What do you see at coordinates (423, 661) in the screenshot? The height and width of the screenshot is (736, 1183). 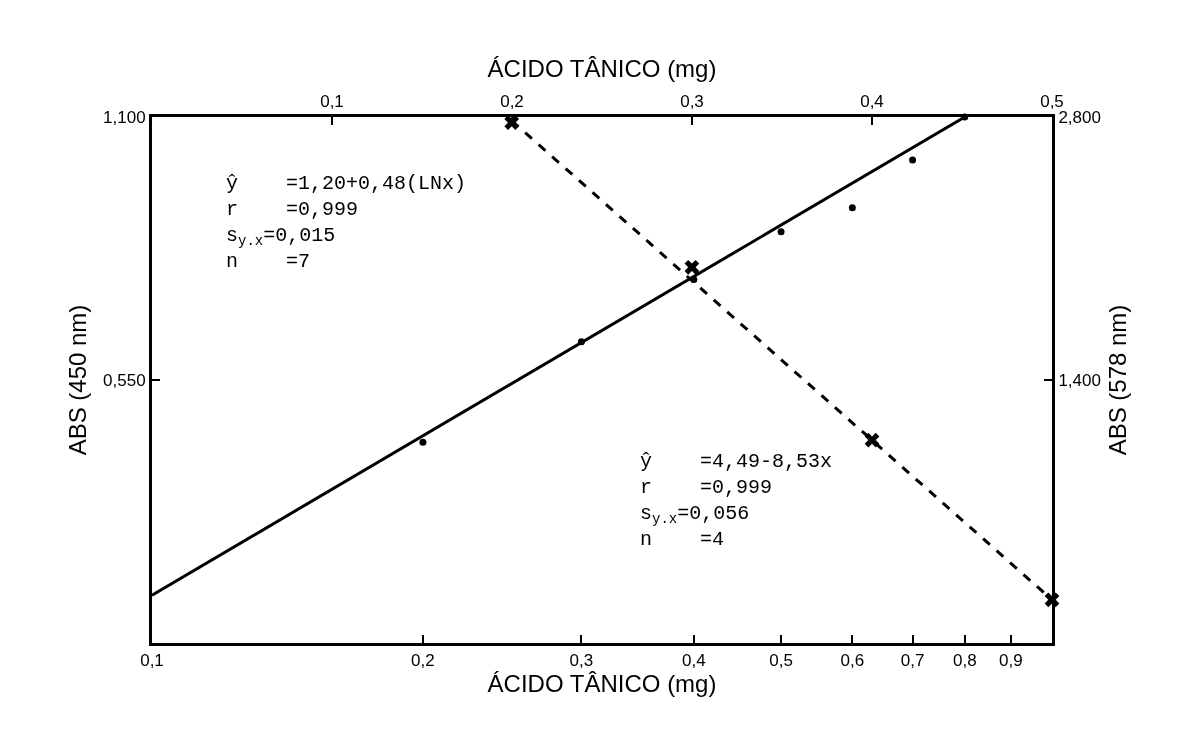 I see `x-tick-label: 0,2` at bounding box center [423, 661].